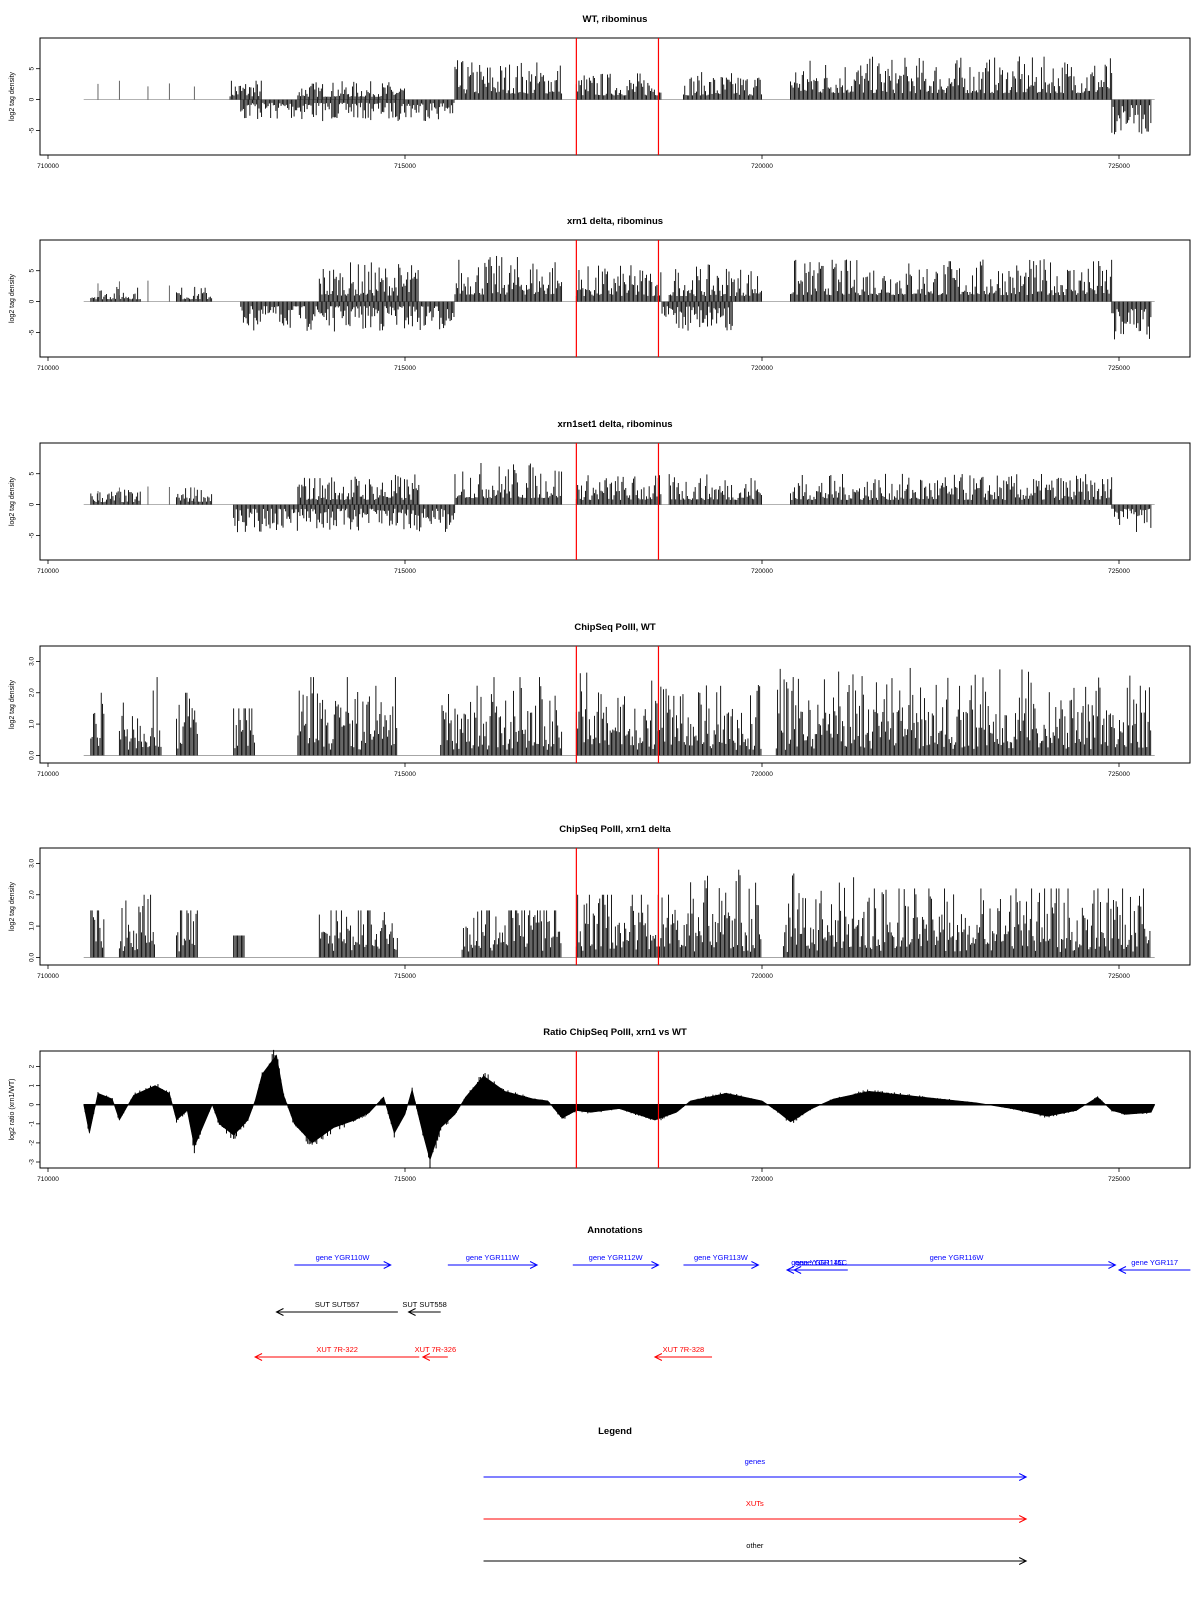  I want to click on annotation-gene: gene YGR113W, so click(721, 1261).